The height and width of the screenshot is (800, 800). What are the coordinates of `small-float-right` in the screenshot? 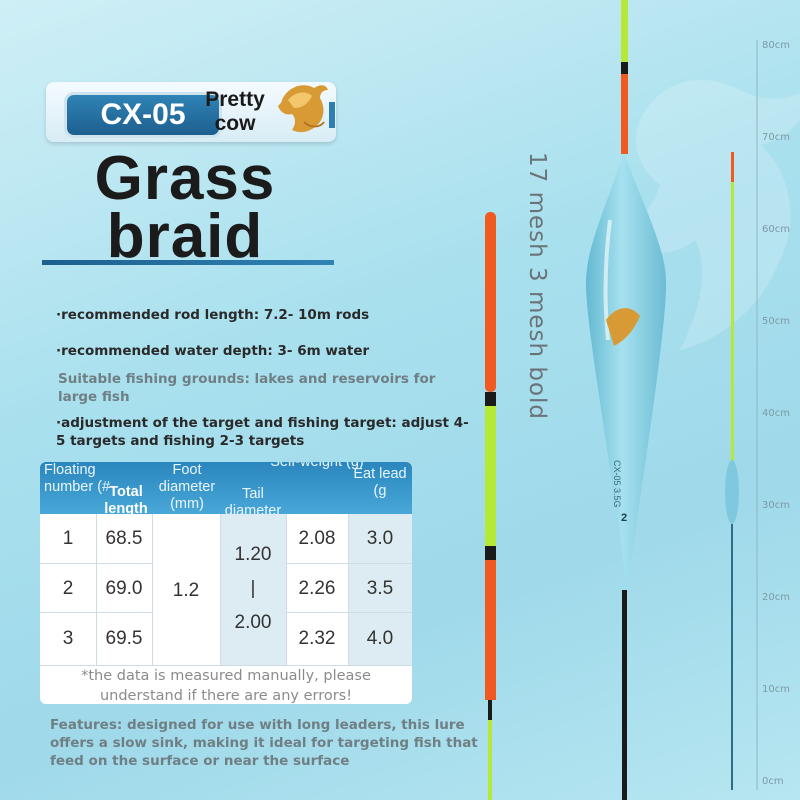 It's located at (732, 471).